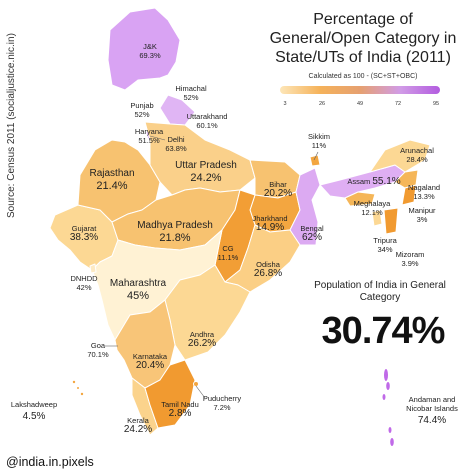 The image size is (474, 474). Describe the element at coordinates (170, 394) in the screenshot. I see `region-tamil-nadu` at that location.